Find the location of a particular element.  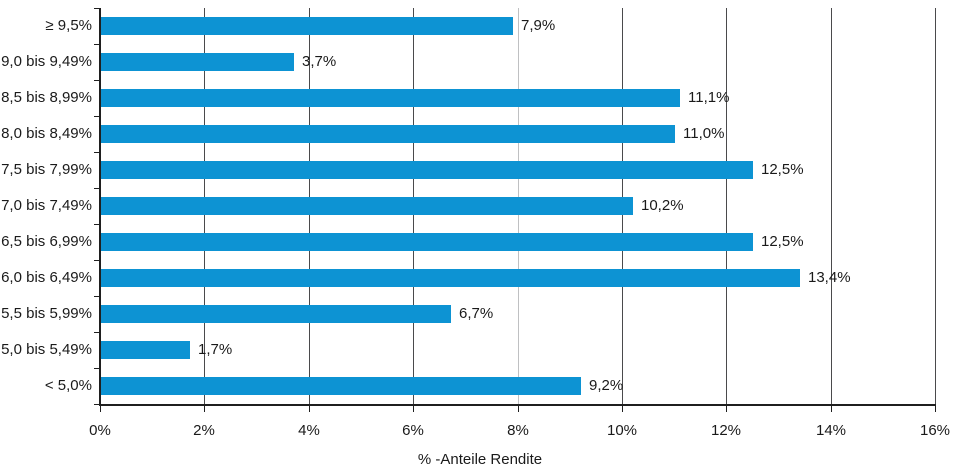

bar-value-label: 10,2% is located at coordinates (662, 205).